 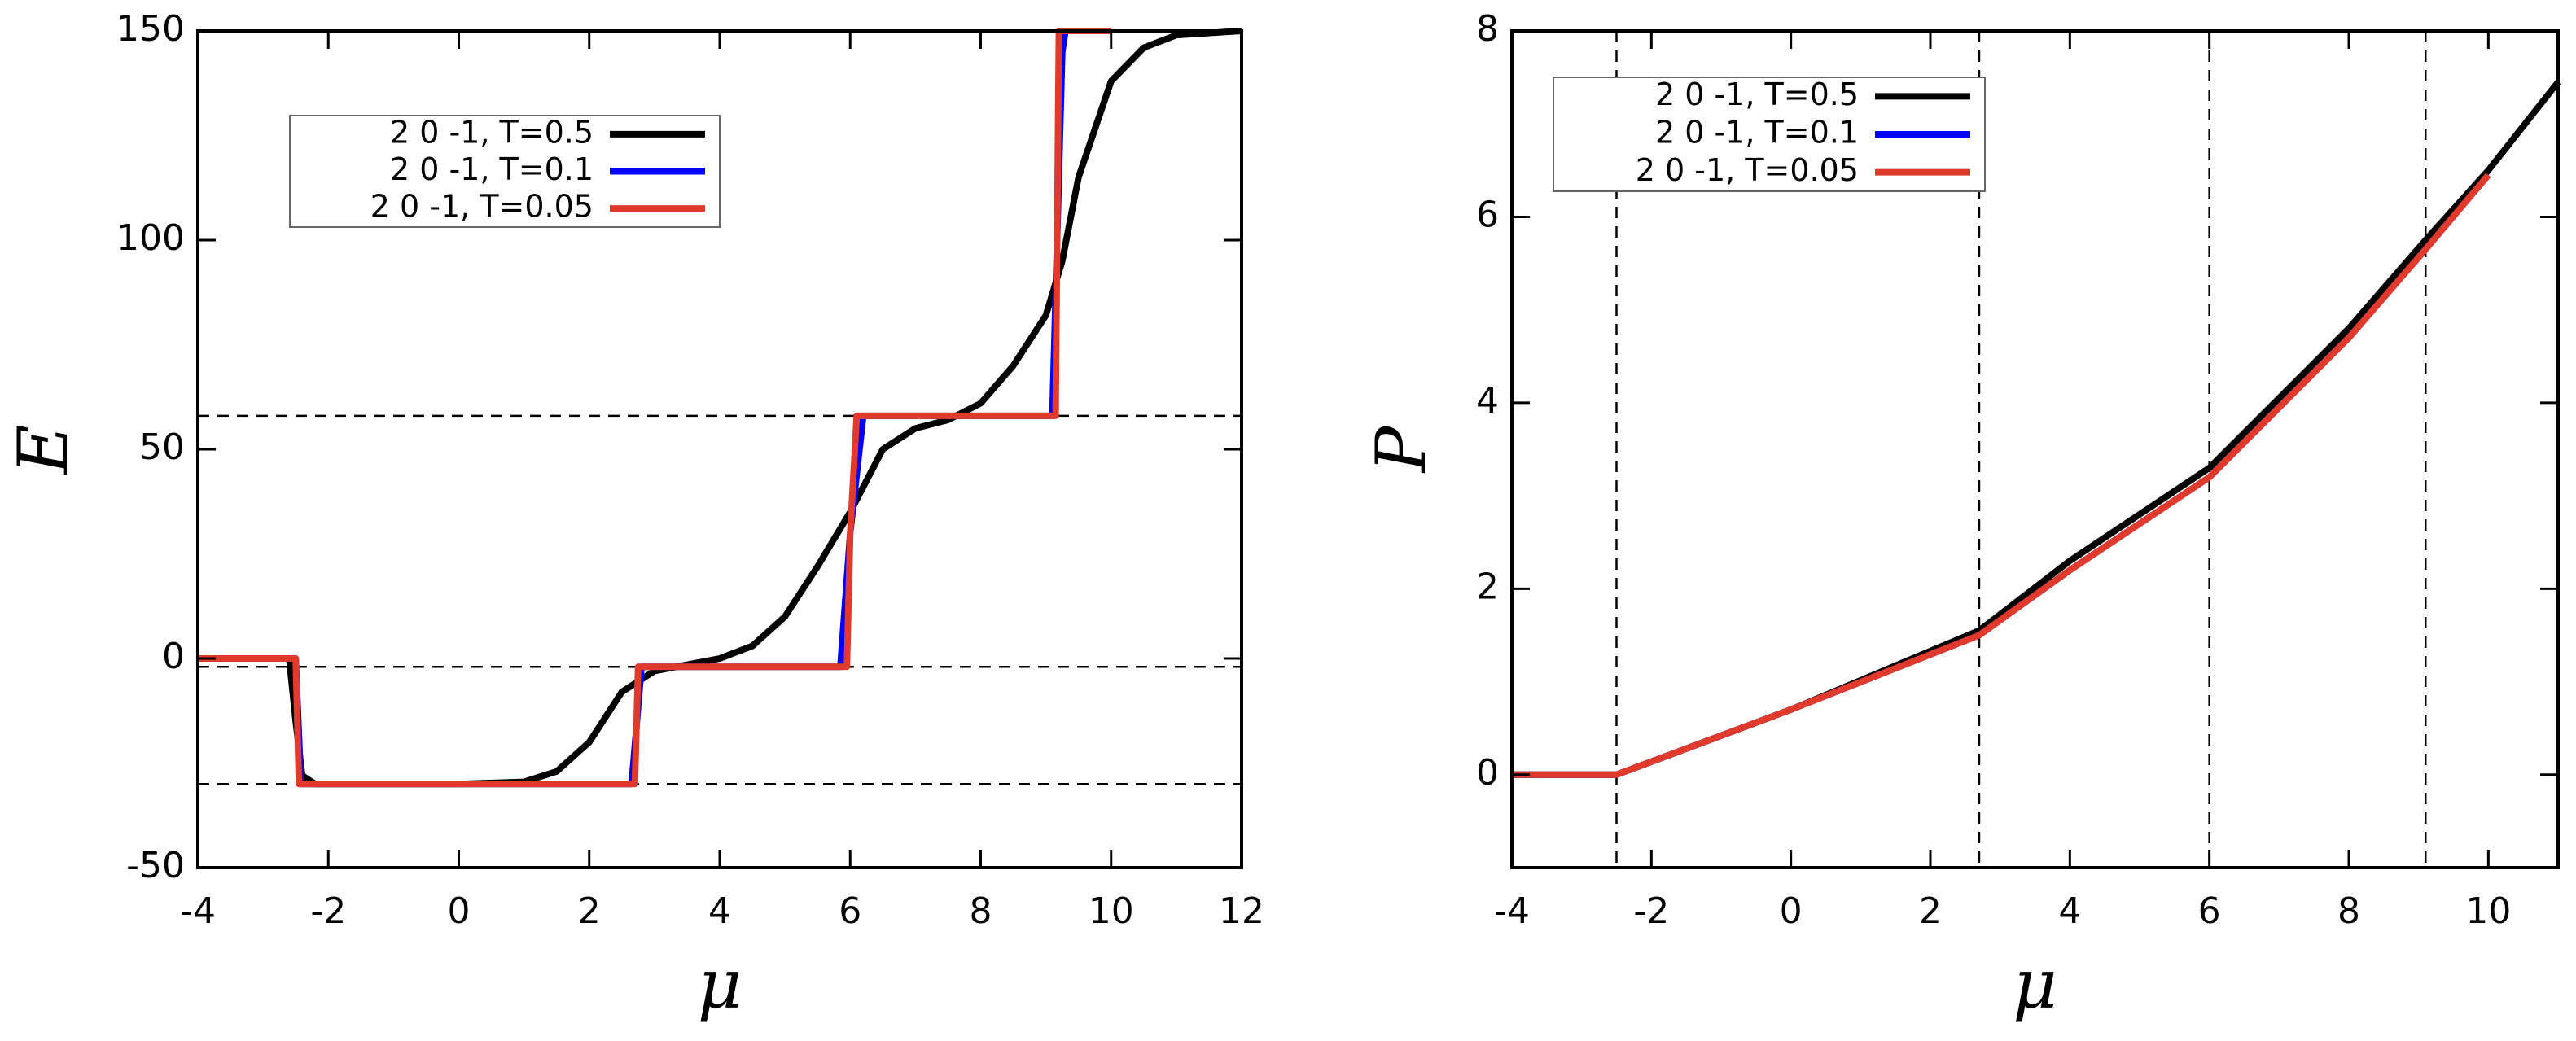 I want to click on x-tick-label: 12, so click(x=1241, y=911).